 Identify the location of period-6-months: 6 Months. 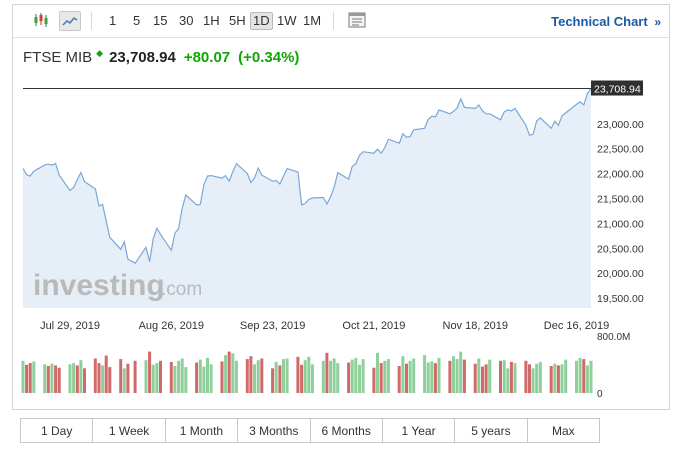
(346, 430).